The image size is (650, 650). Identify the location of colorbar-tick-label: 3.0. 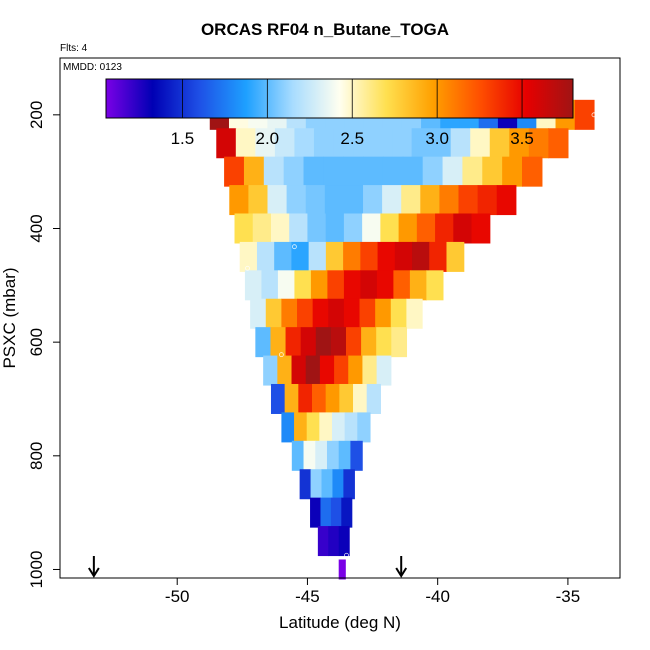
(437, 138).